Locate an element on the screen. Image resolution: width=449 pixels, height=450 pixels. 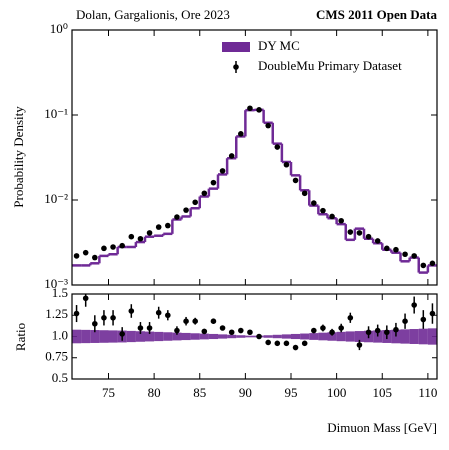
ratio-tick-label: 1.0 is located at coordinates (60, 334).